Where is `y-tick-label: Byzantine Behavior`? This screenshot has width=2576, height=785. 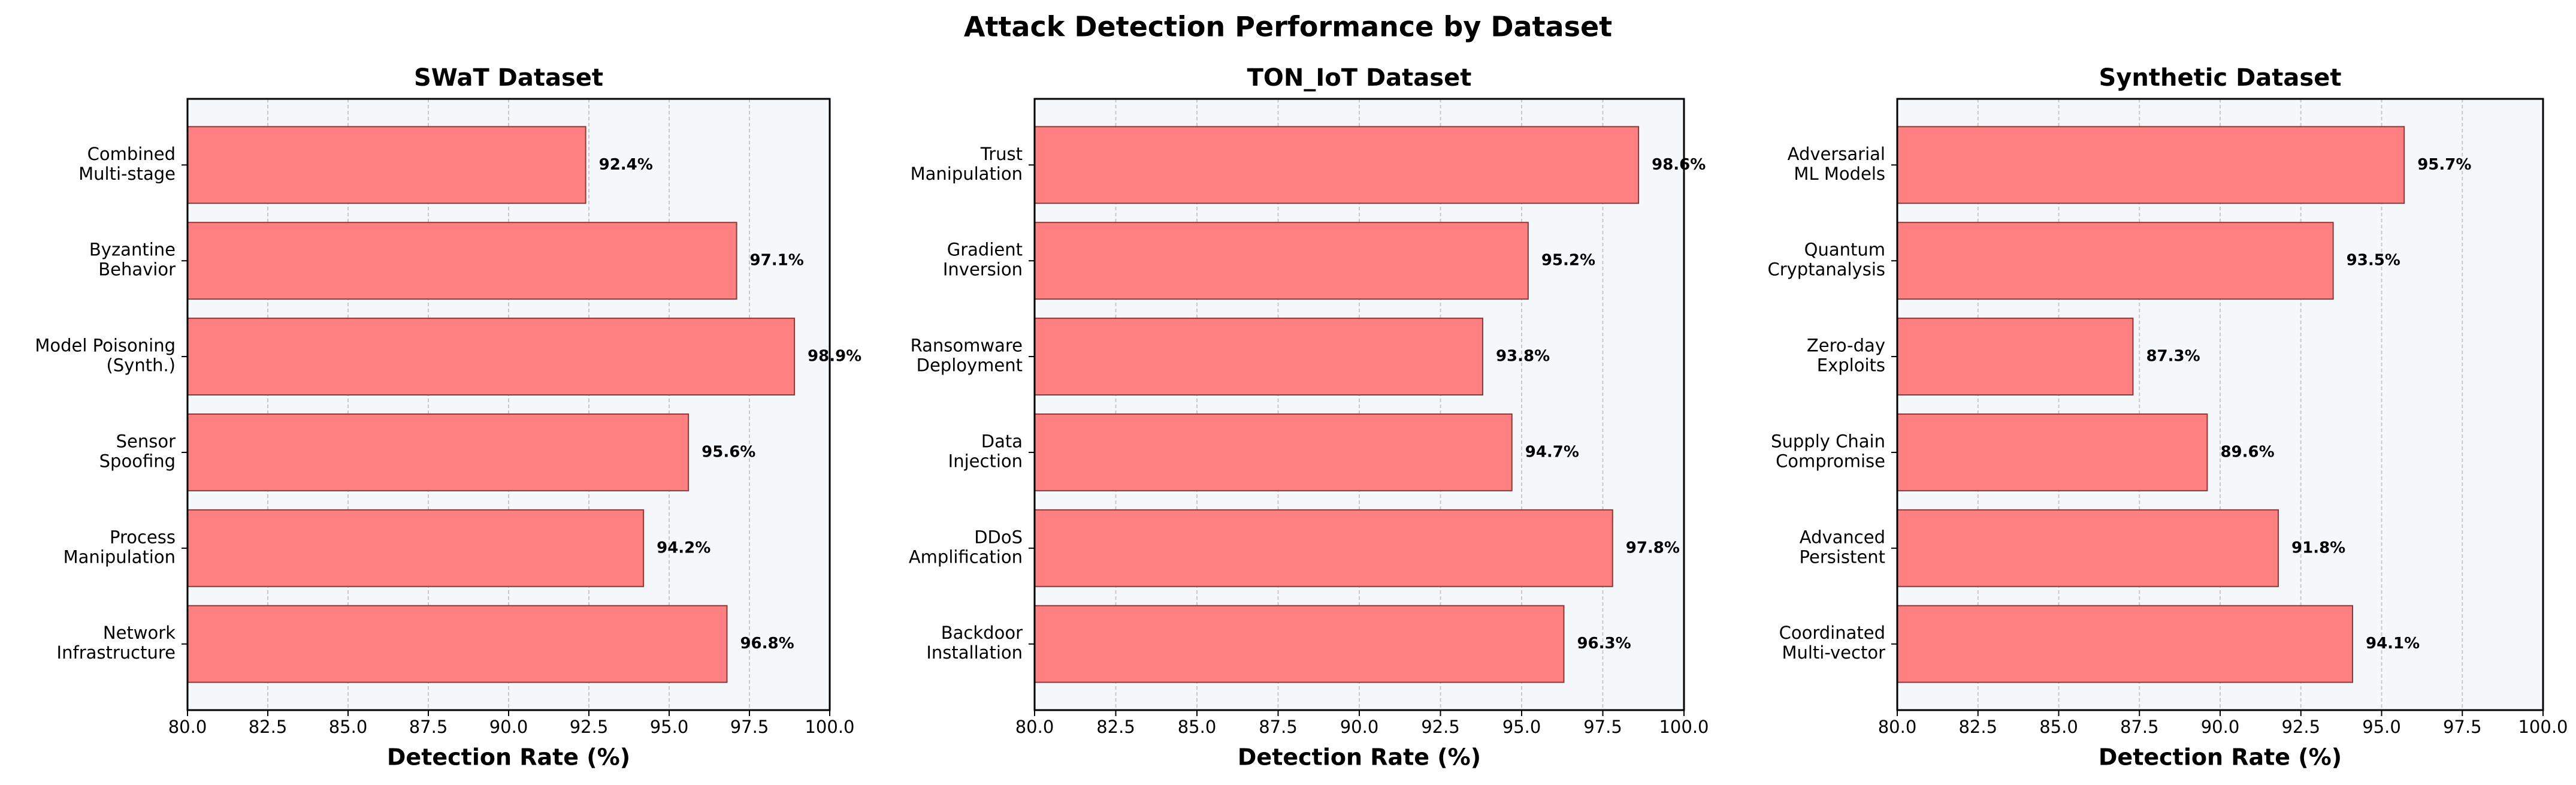 y-tick-label: Byzantine Behavior is located at coordinates (132, 260).